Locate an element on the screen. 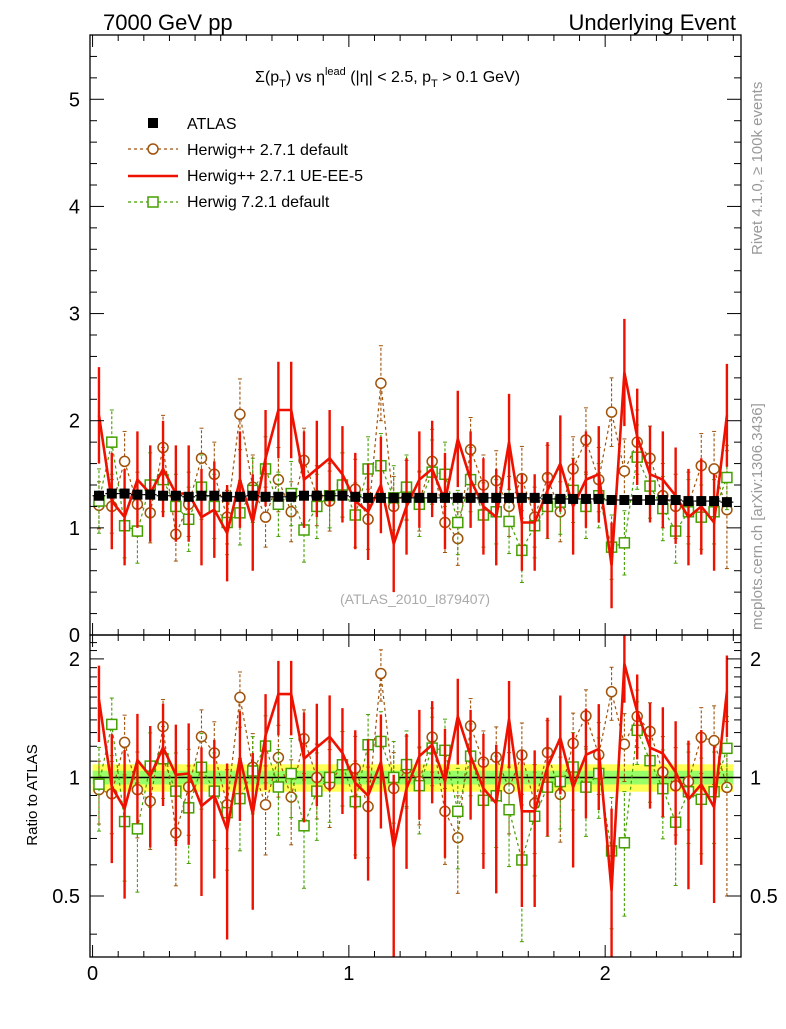 The image size is (786, 1029). header-right: Underlying Event is located at coordinates (652, 22).